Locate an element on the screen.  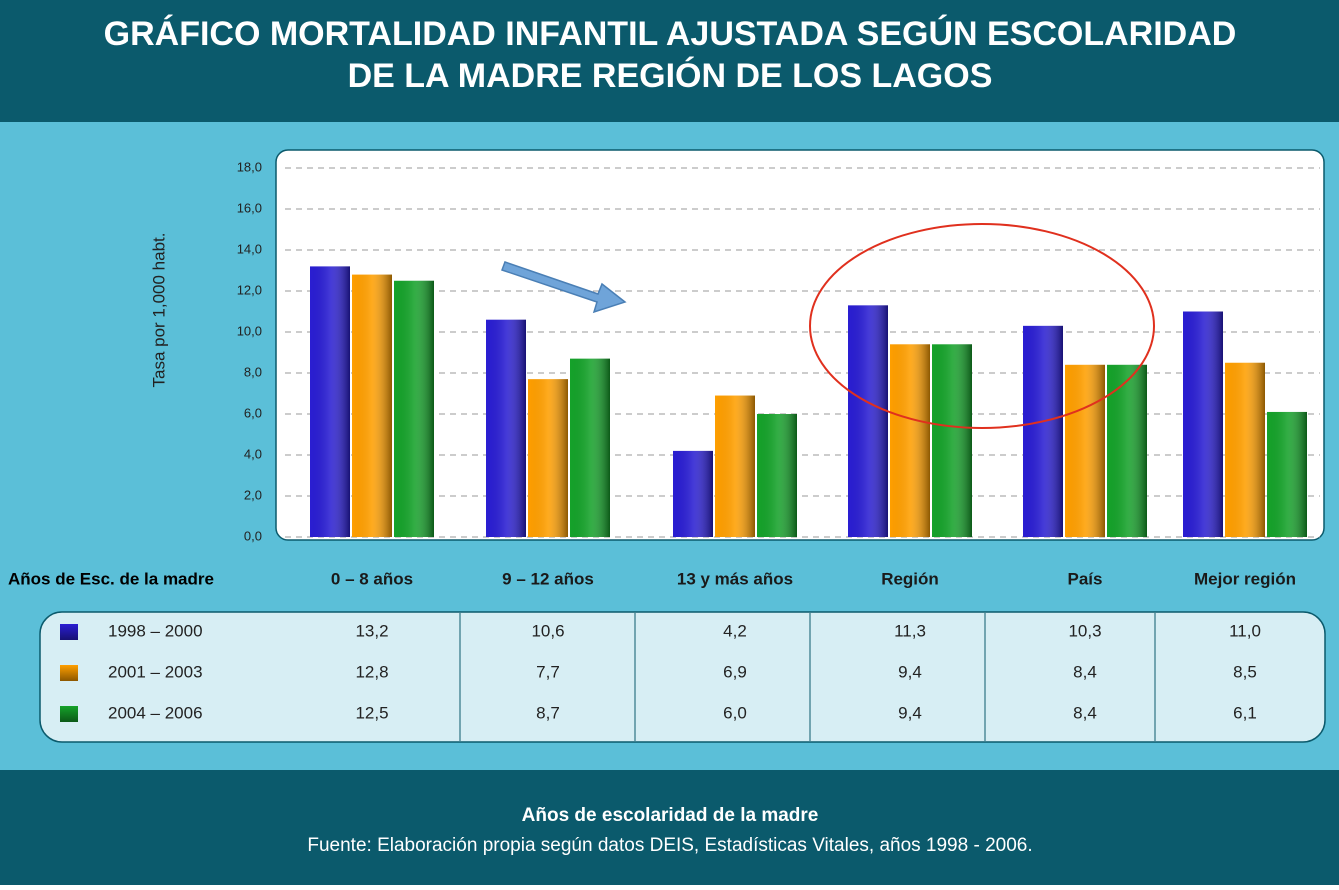
table-value: 12,5 is located at coordinates (371, 712).